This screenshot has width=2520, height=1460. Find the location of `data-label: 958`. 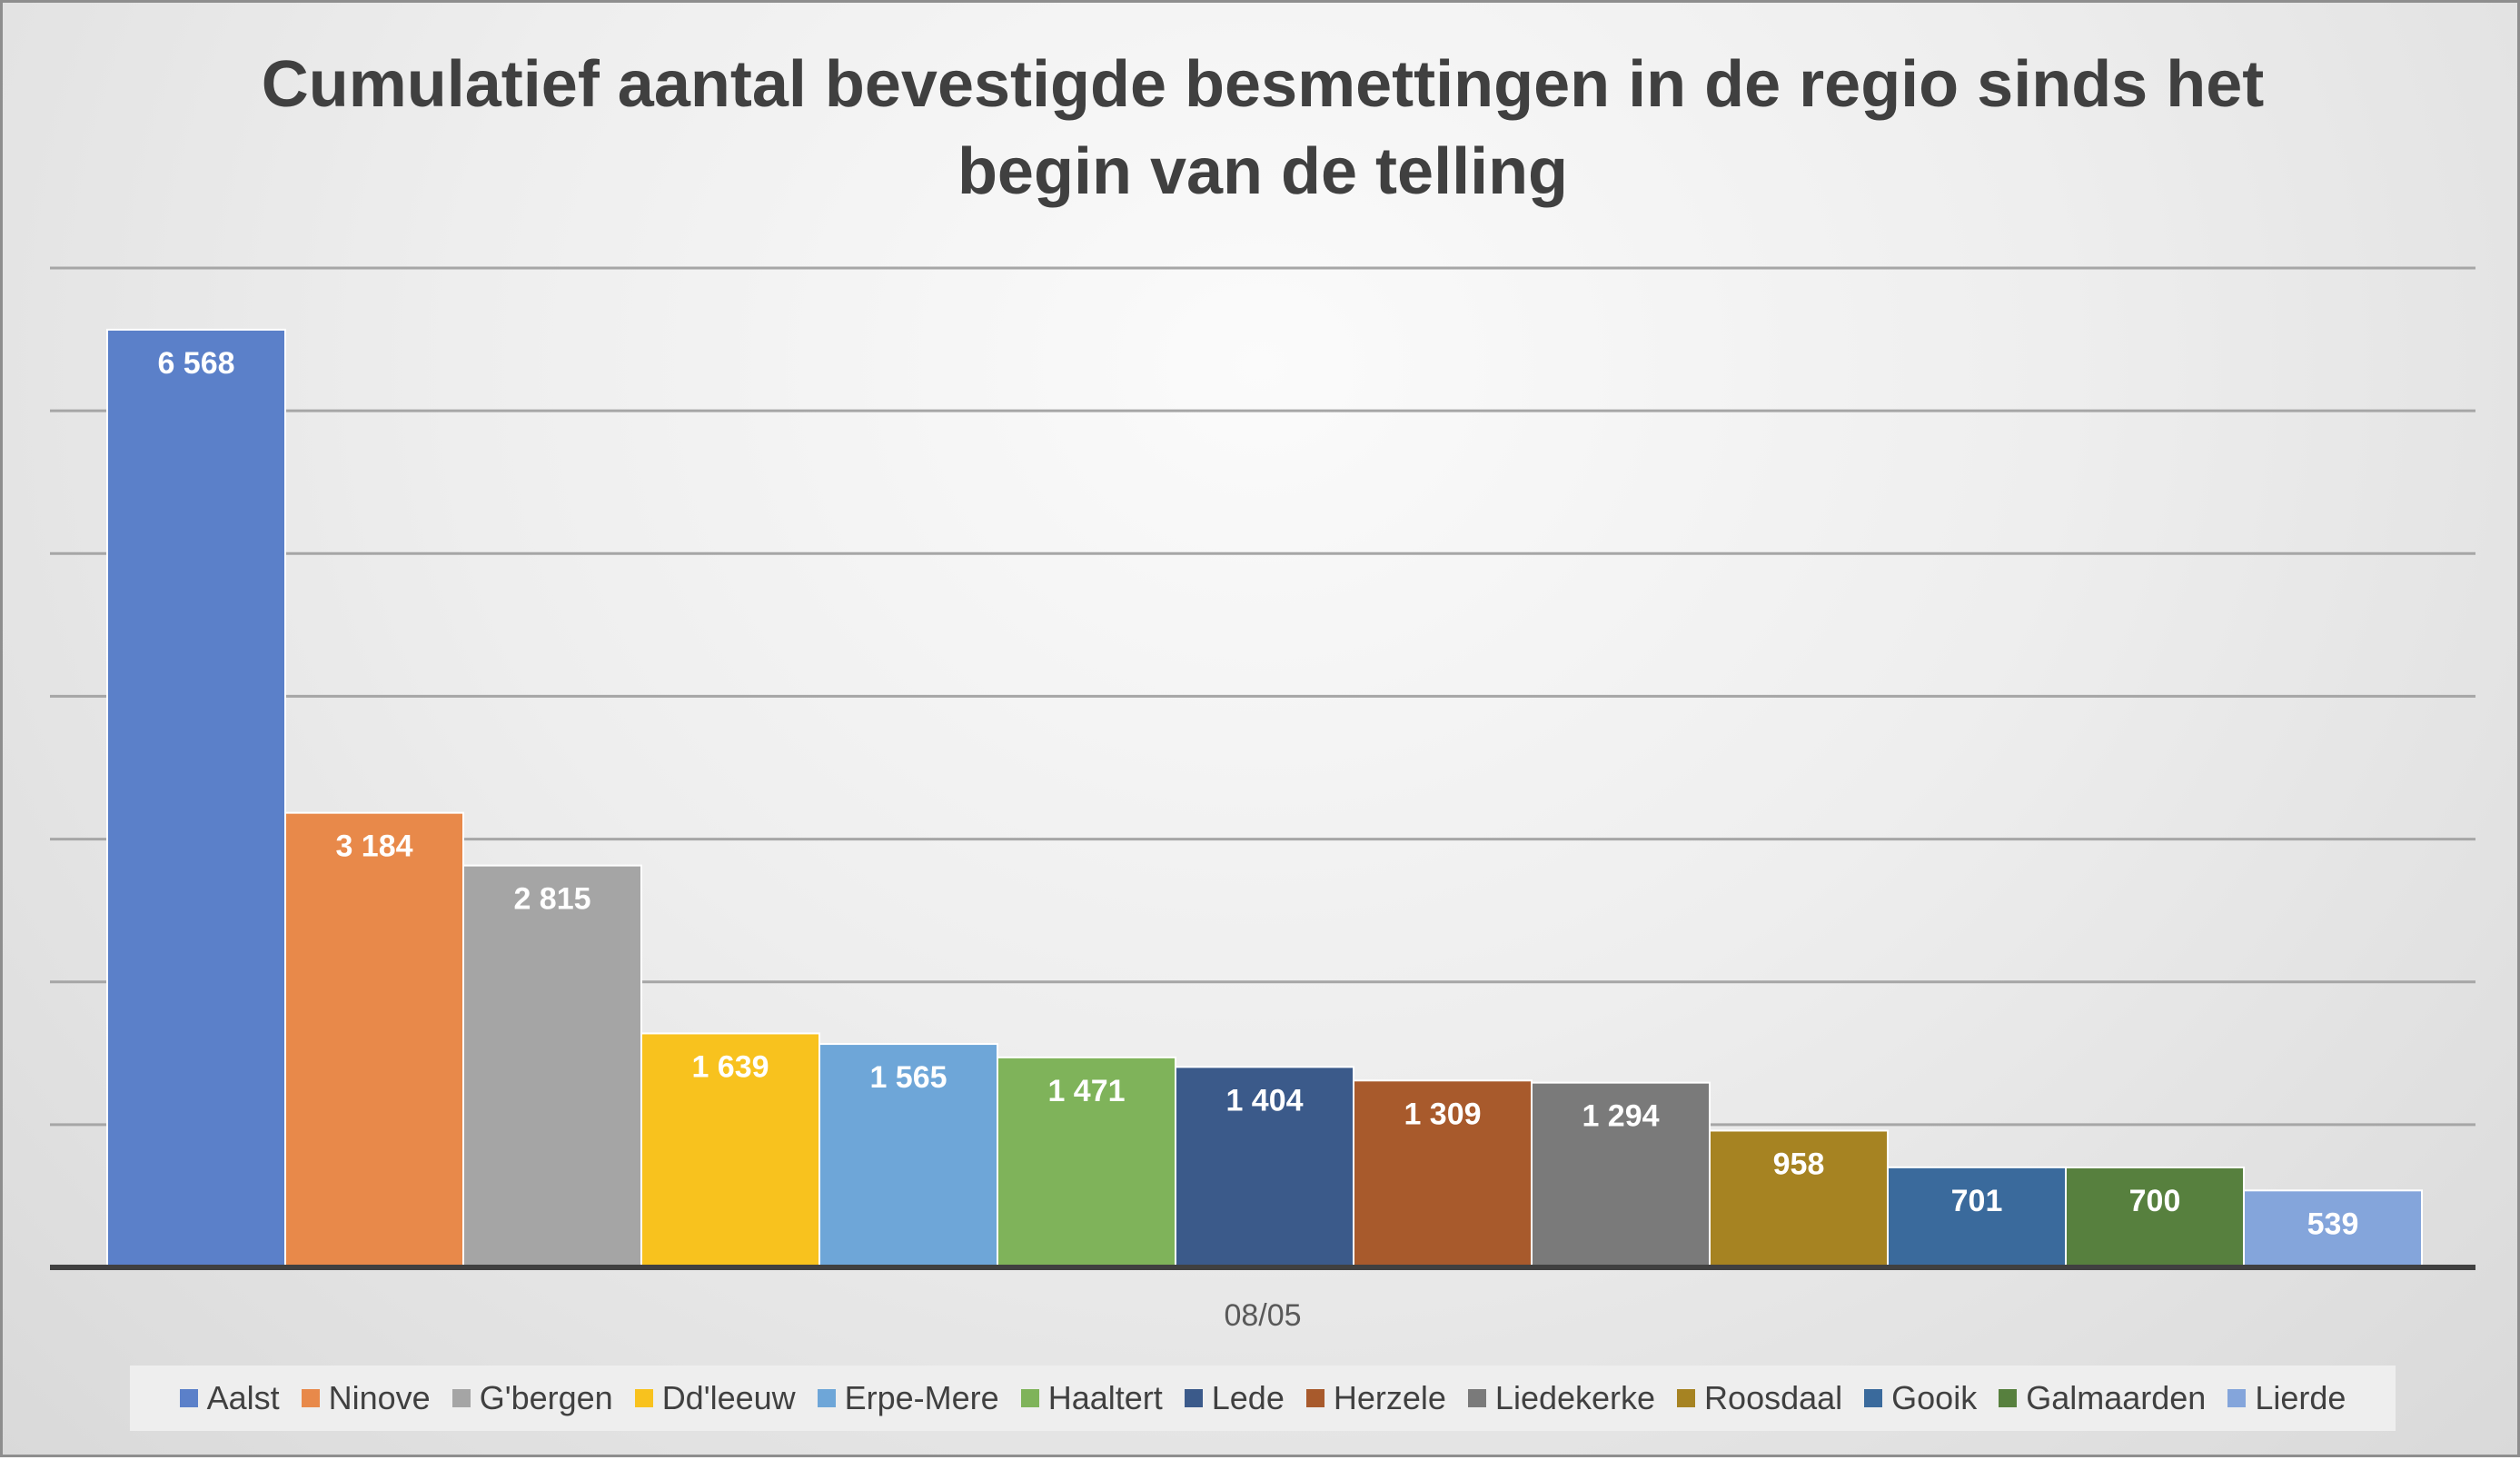

data-label: 958 is located at coordinates (1799, 1164).